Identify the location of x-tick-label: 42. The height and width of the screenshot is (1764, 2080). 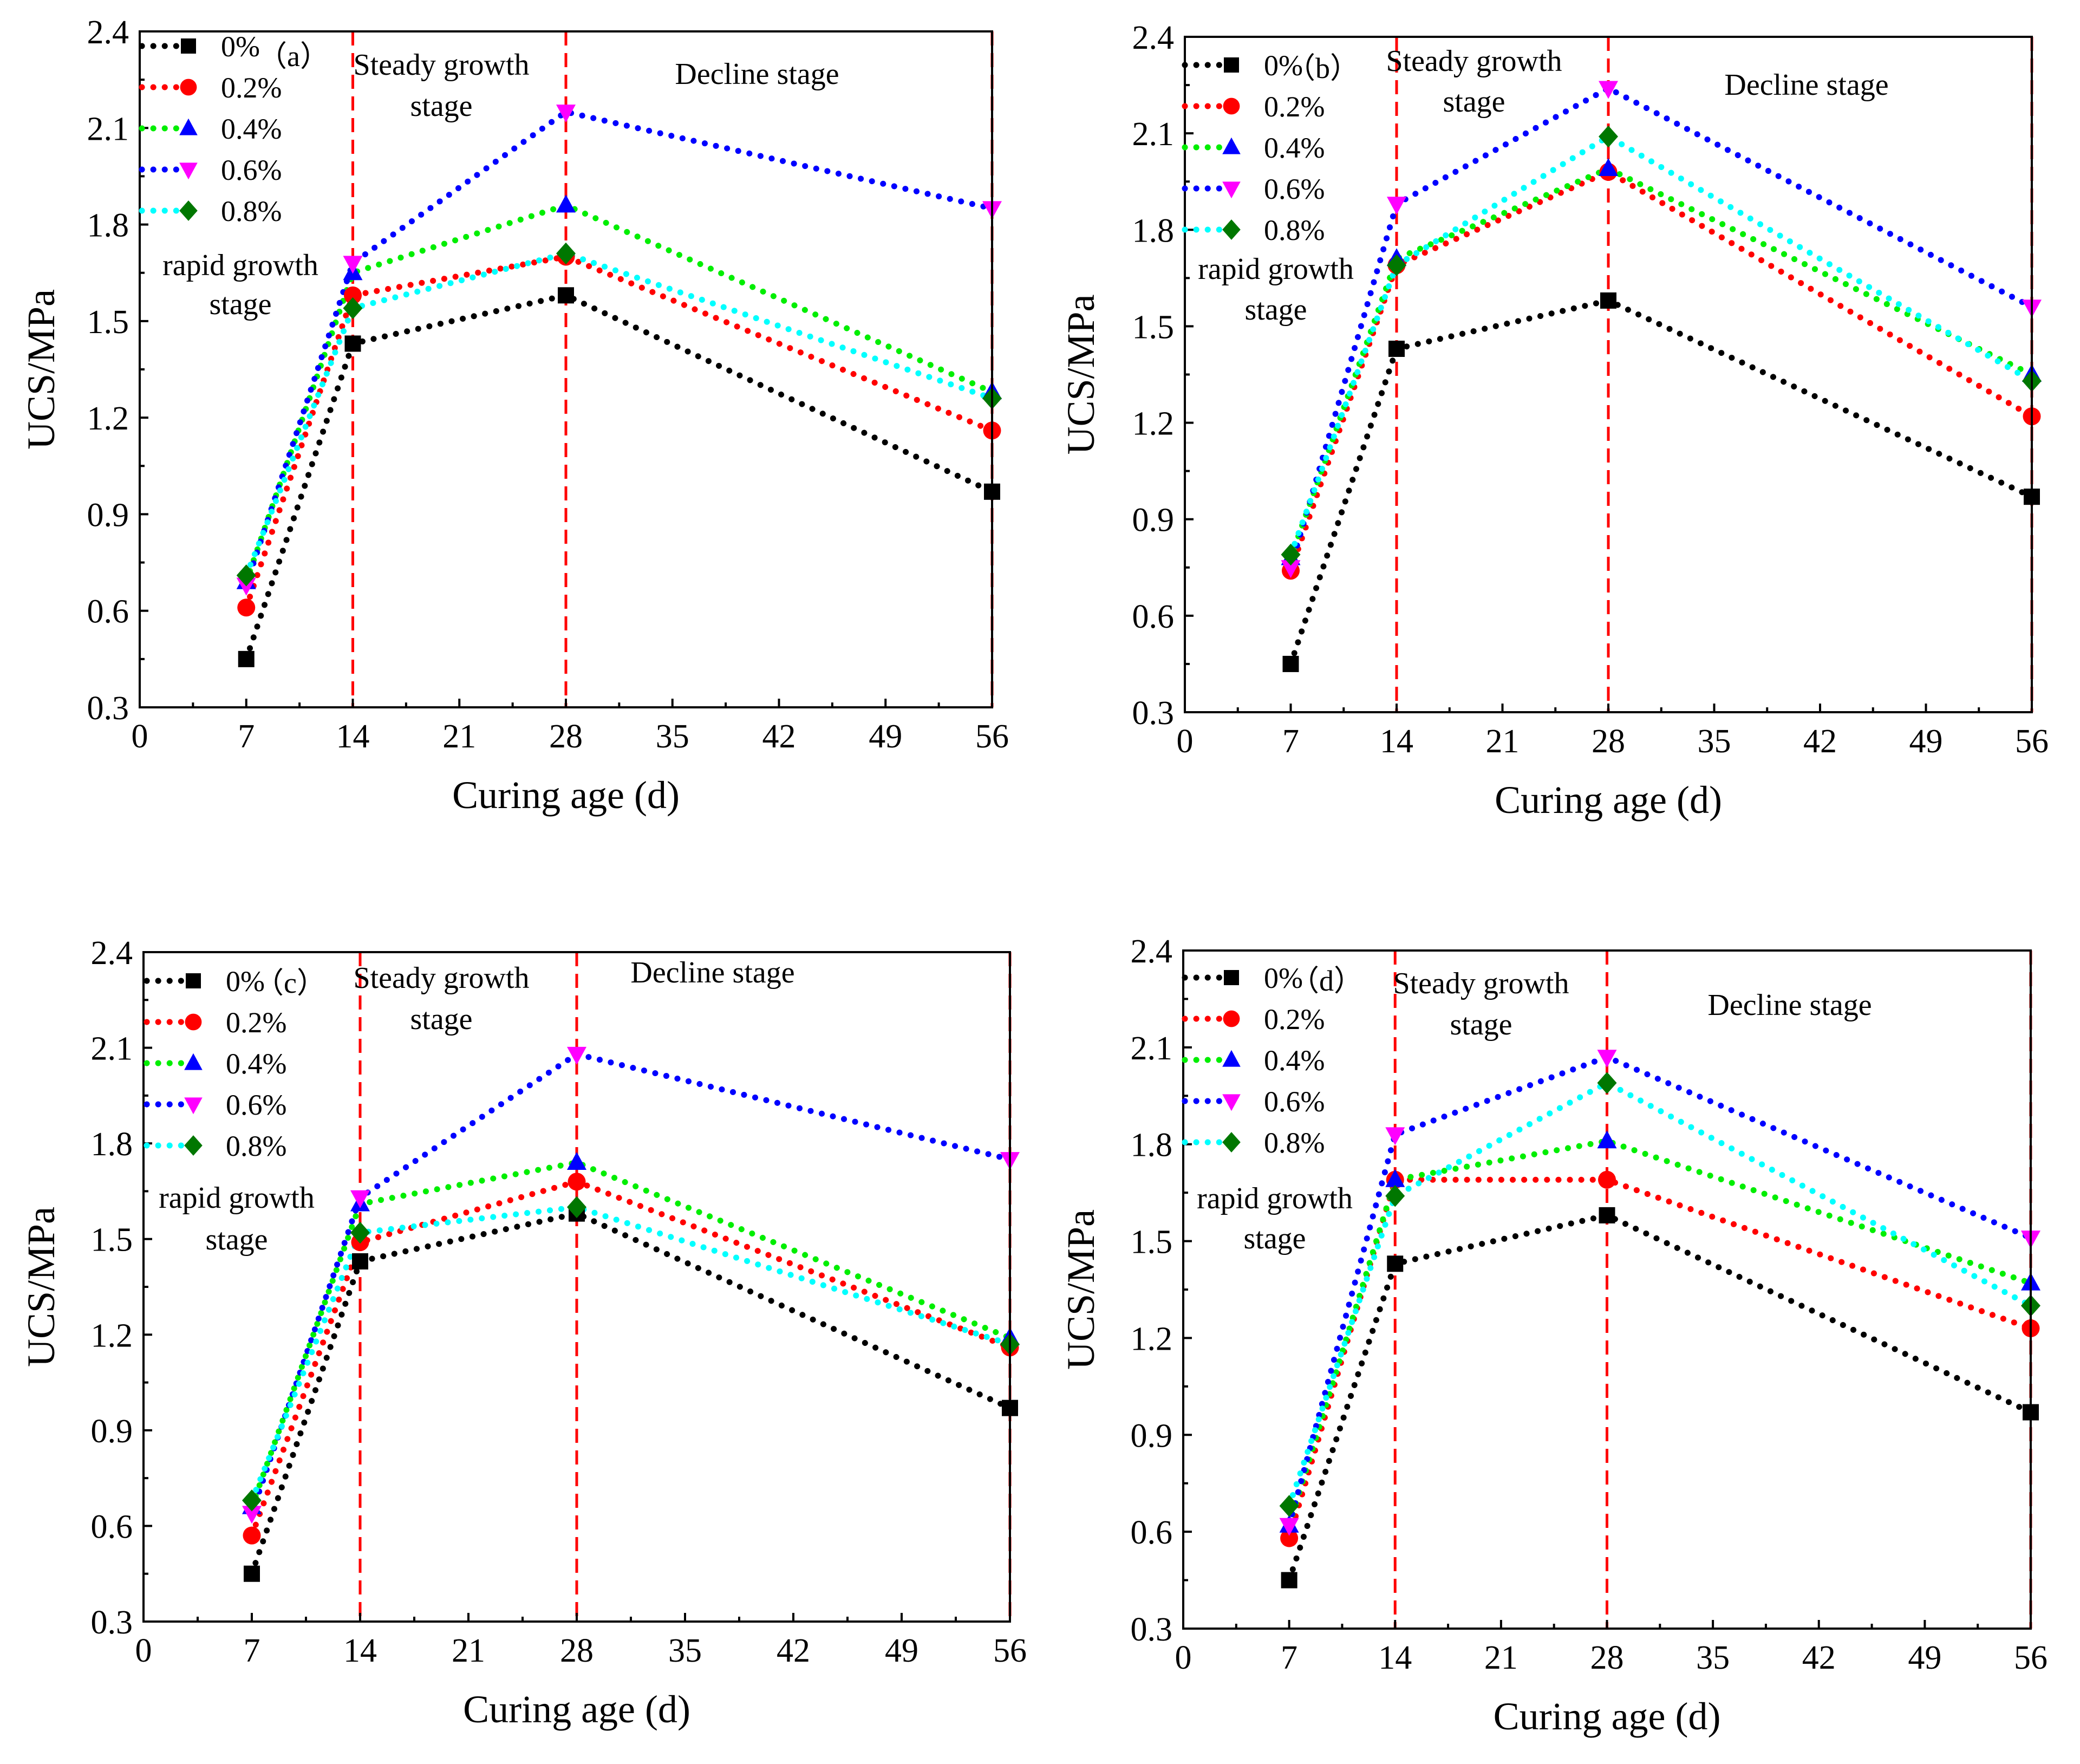
(779, 736).